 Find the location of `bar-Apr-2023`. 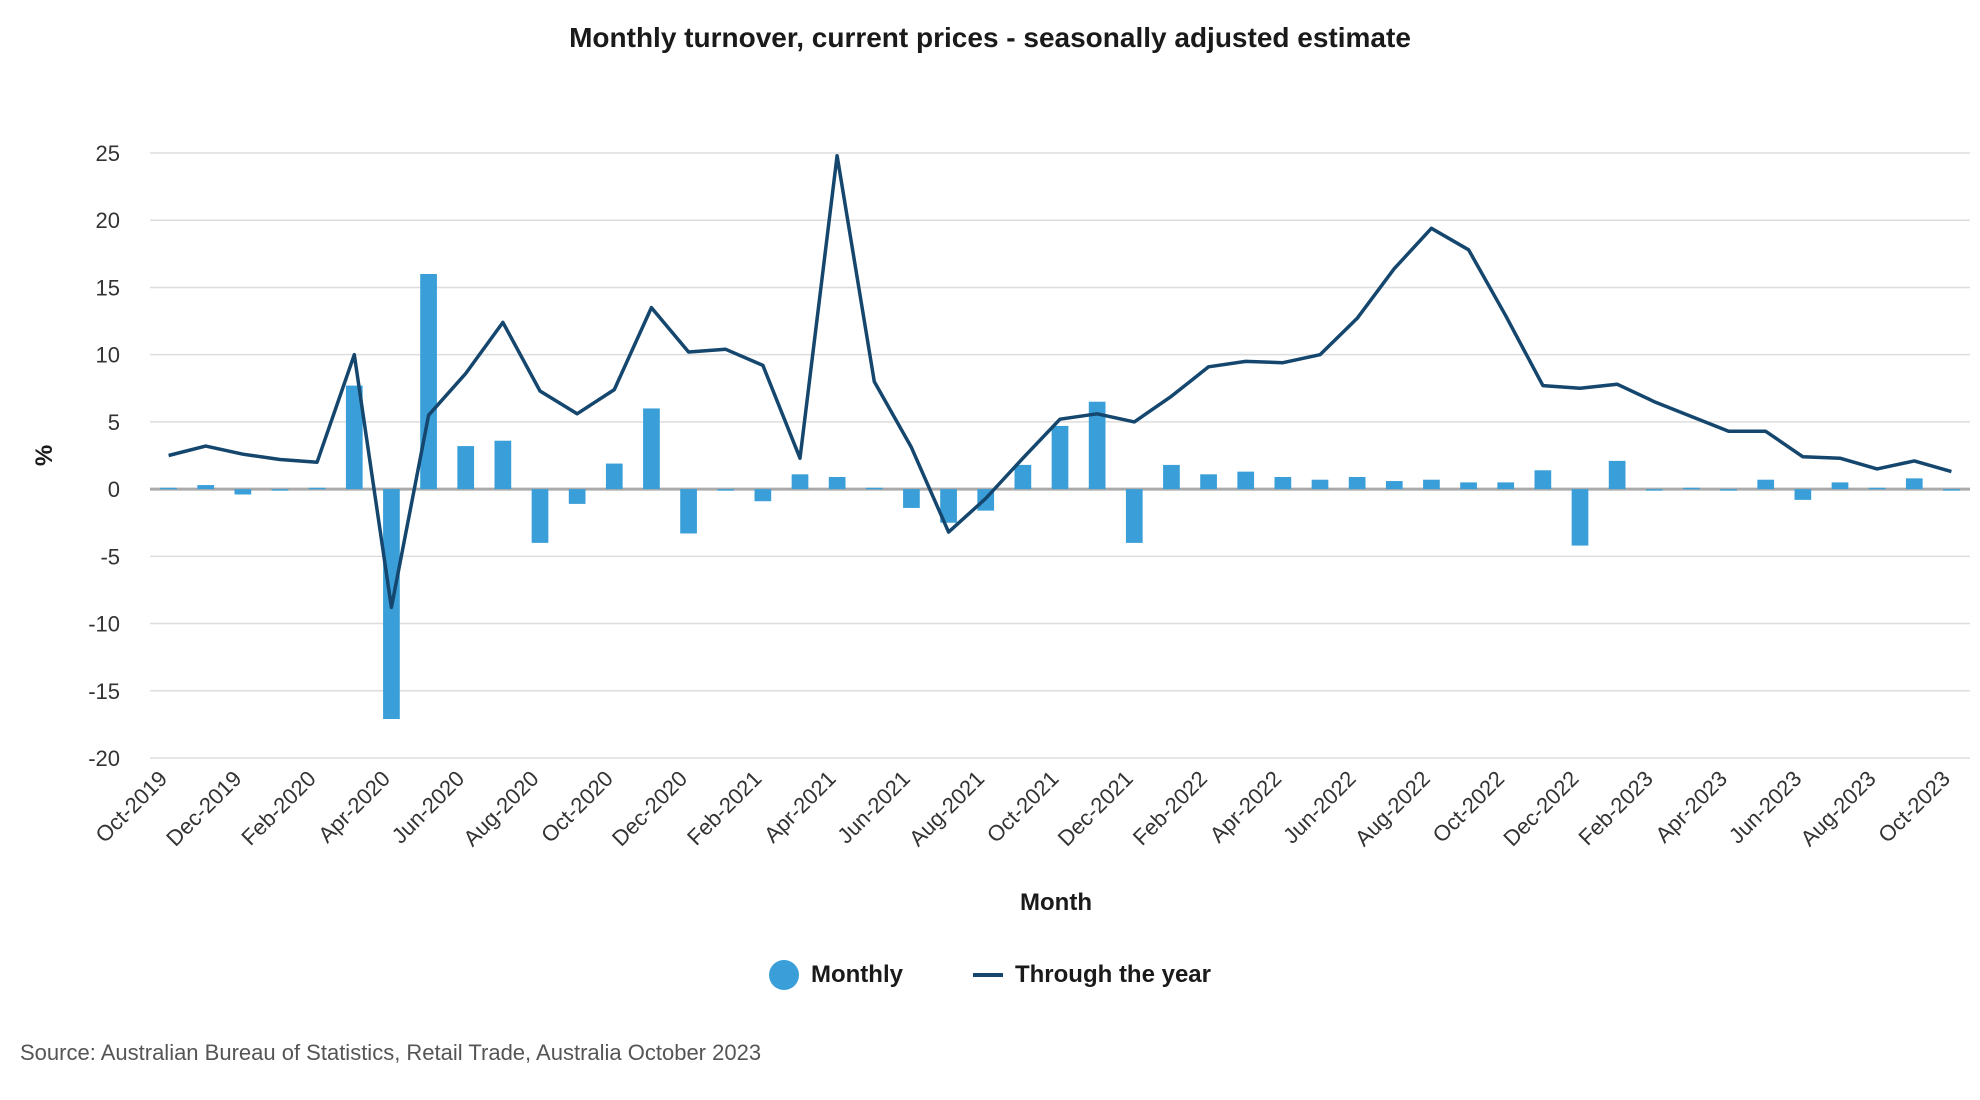

bar-Apr-2023 is located at coordinates (1728, 490).